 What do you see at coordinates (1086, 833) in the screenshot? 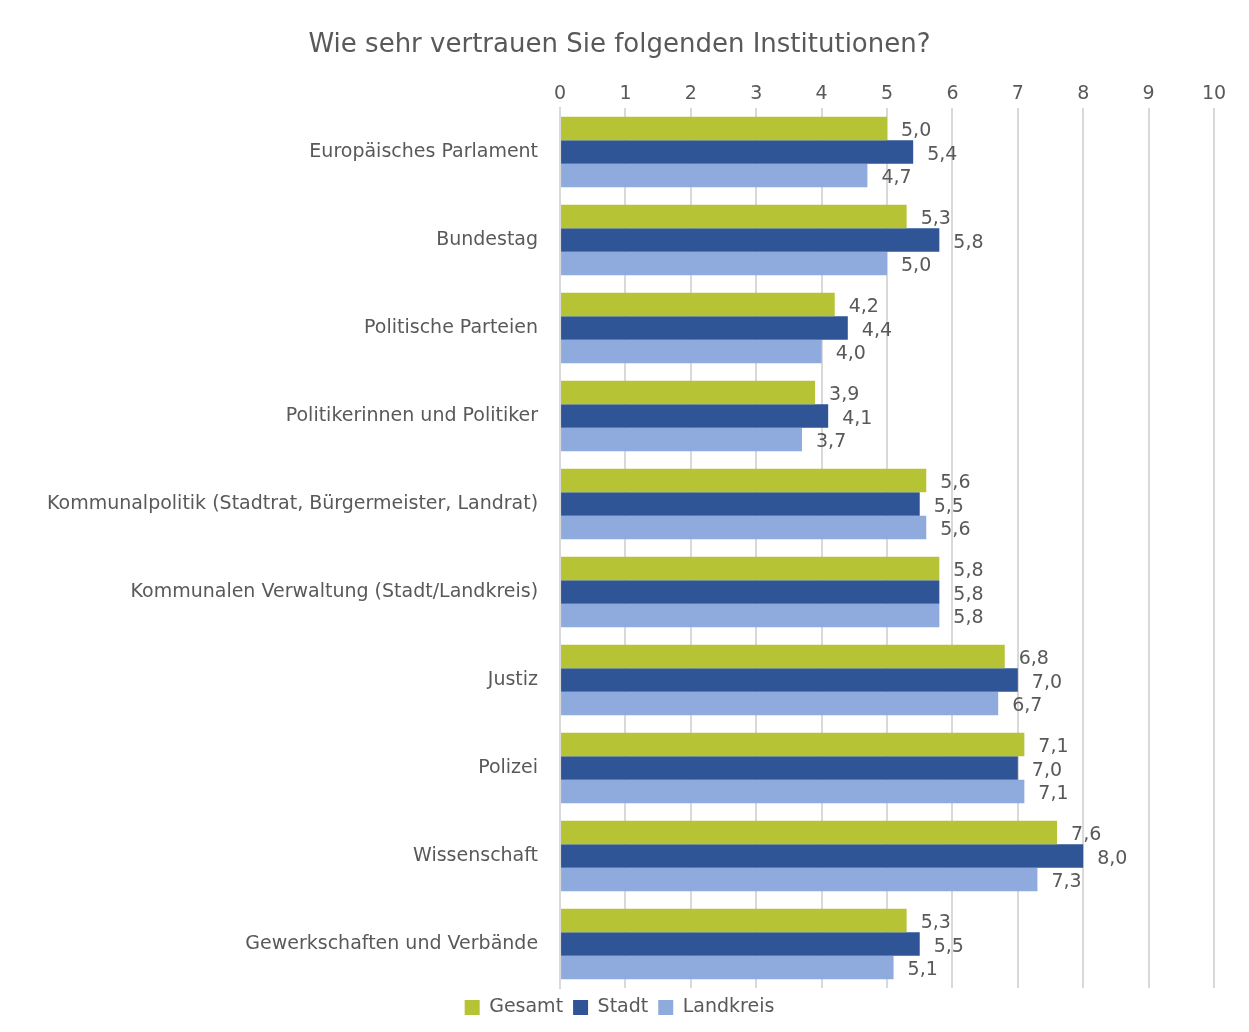
I see `data-label: 7,6` at bounding box center [1086, 833].